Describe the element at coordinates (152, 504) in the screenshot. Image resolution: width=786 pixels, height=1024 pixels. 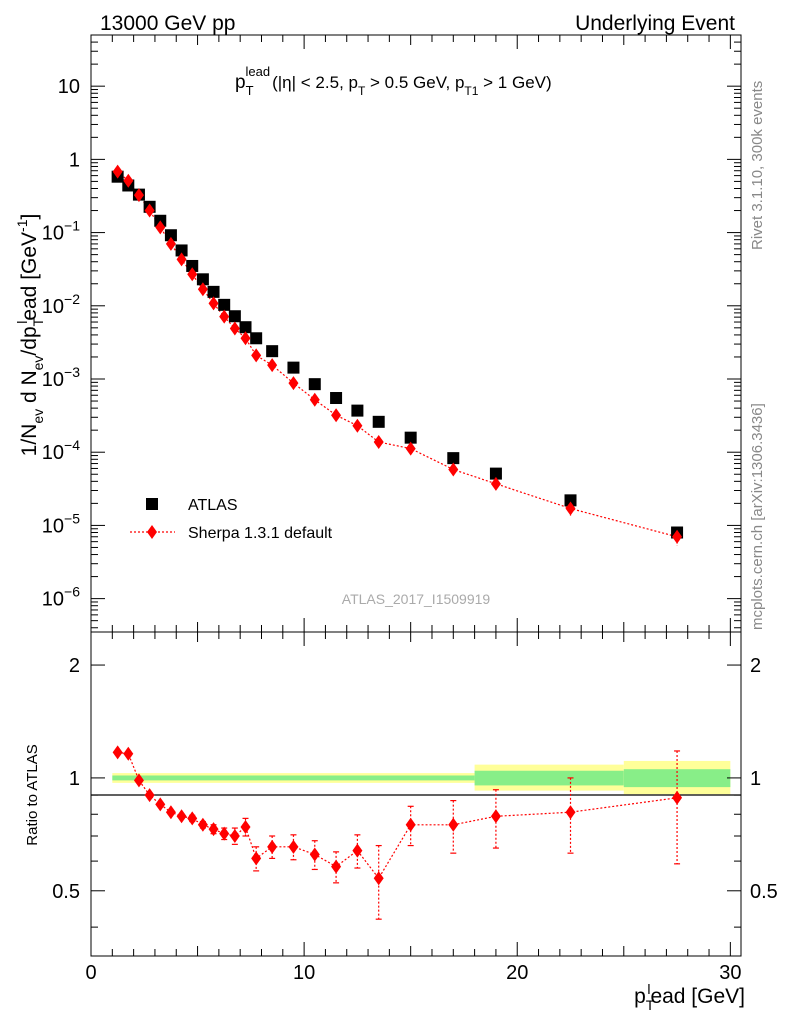
I see `legend-atlas-marker` at that location.